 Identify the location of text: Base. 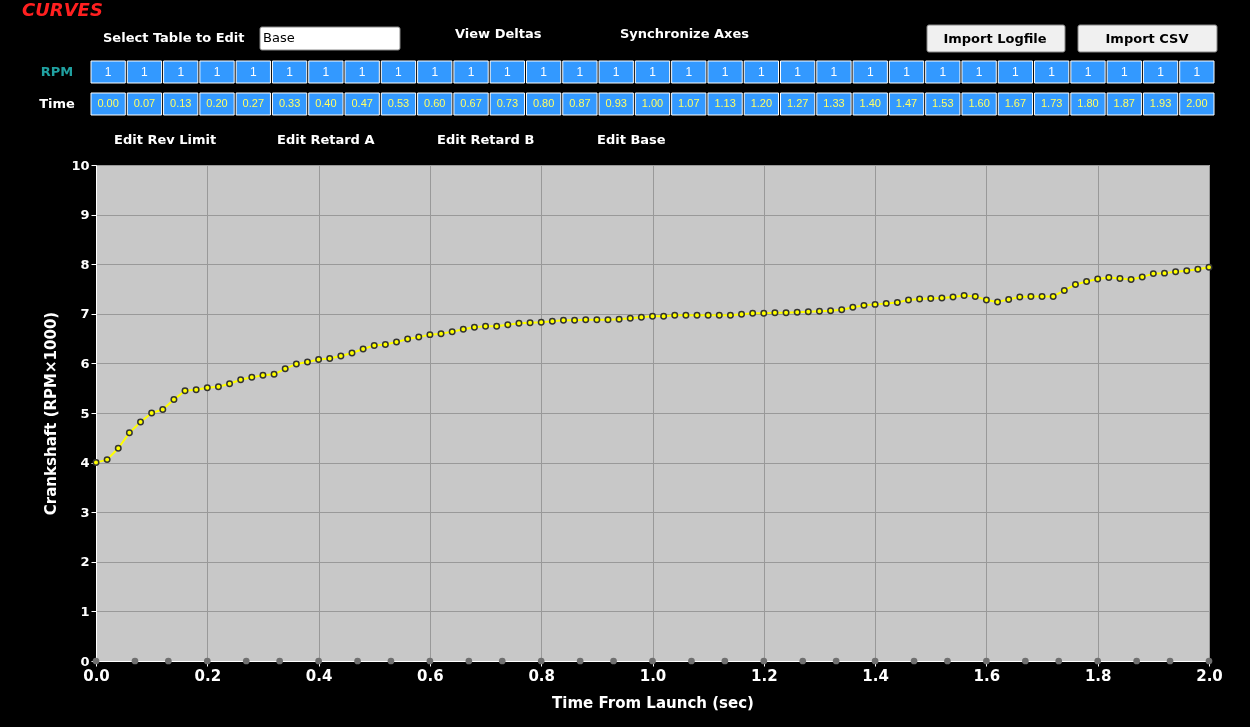
(279, 37).